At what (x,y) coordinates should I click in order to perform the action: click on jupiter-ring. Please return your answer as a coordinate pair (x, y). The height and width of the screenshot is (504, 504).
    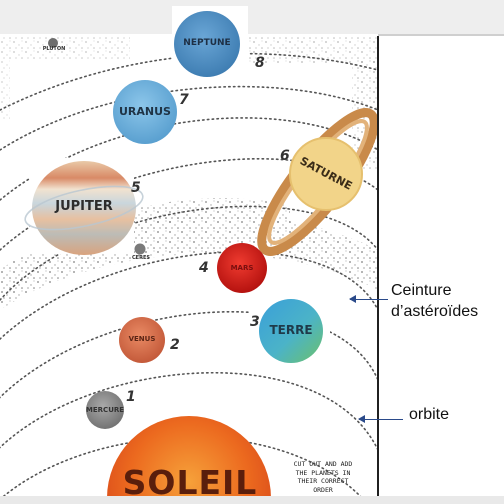
    Looking at the image, I should click on (84, 208).